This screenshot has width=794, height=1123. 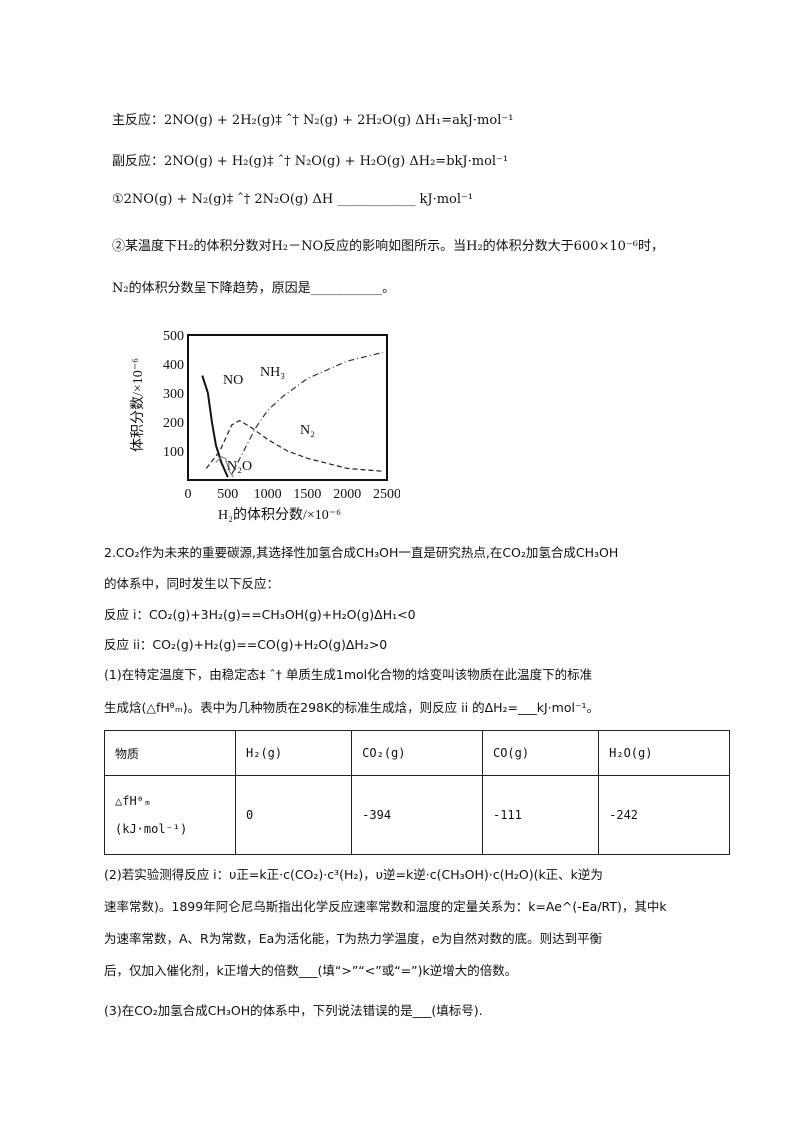 What do you see at coordinates (233, 380) in the screenshot?
I see `series-label: NO` at bounding box center [233, 380].